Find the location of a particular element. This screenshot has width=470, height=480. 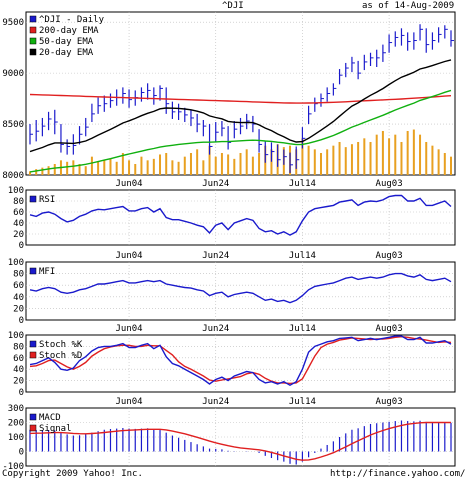

price-ytick-label: 9500 is located at coordinates (13, 23).